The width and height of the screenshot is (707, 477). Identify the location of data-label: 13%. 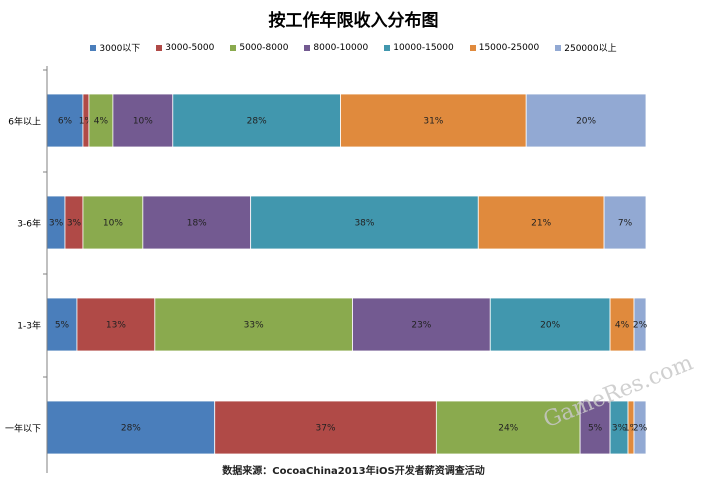
(116, 326).